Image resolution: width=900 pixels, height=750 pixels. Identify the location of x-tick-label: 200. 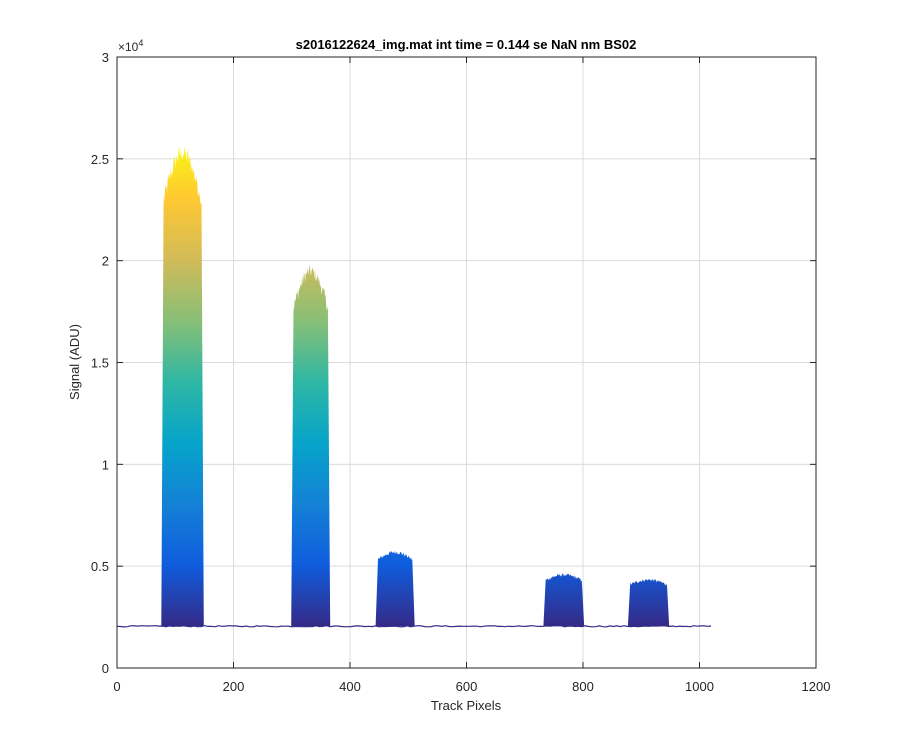
(234, 686).